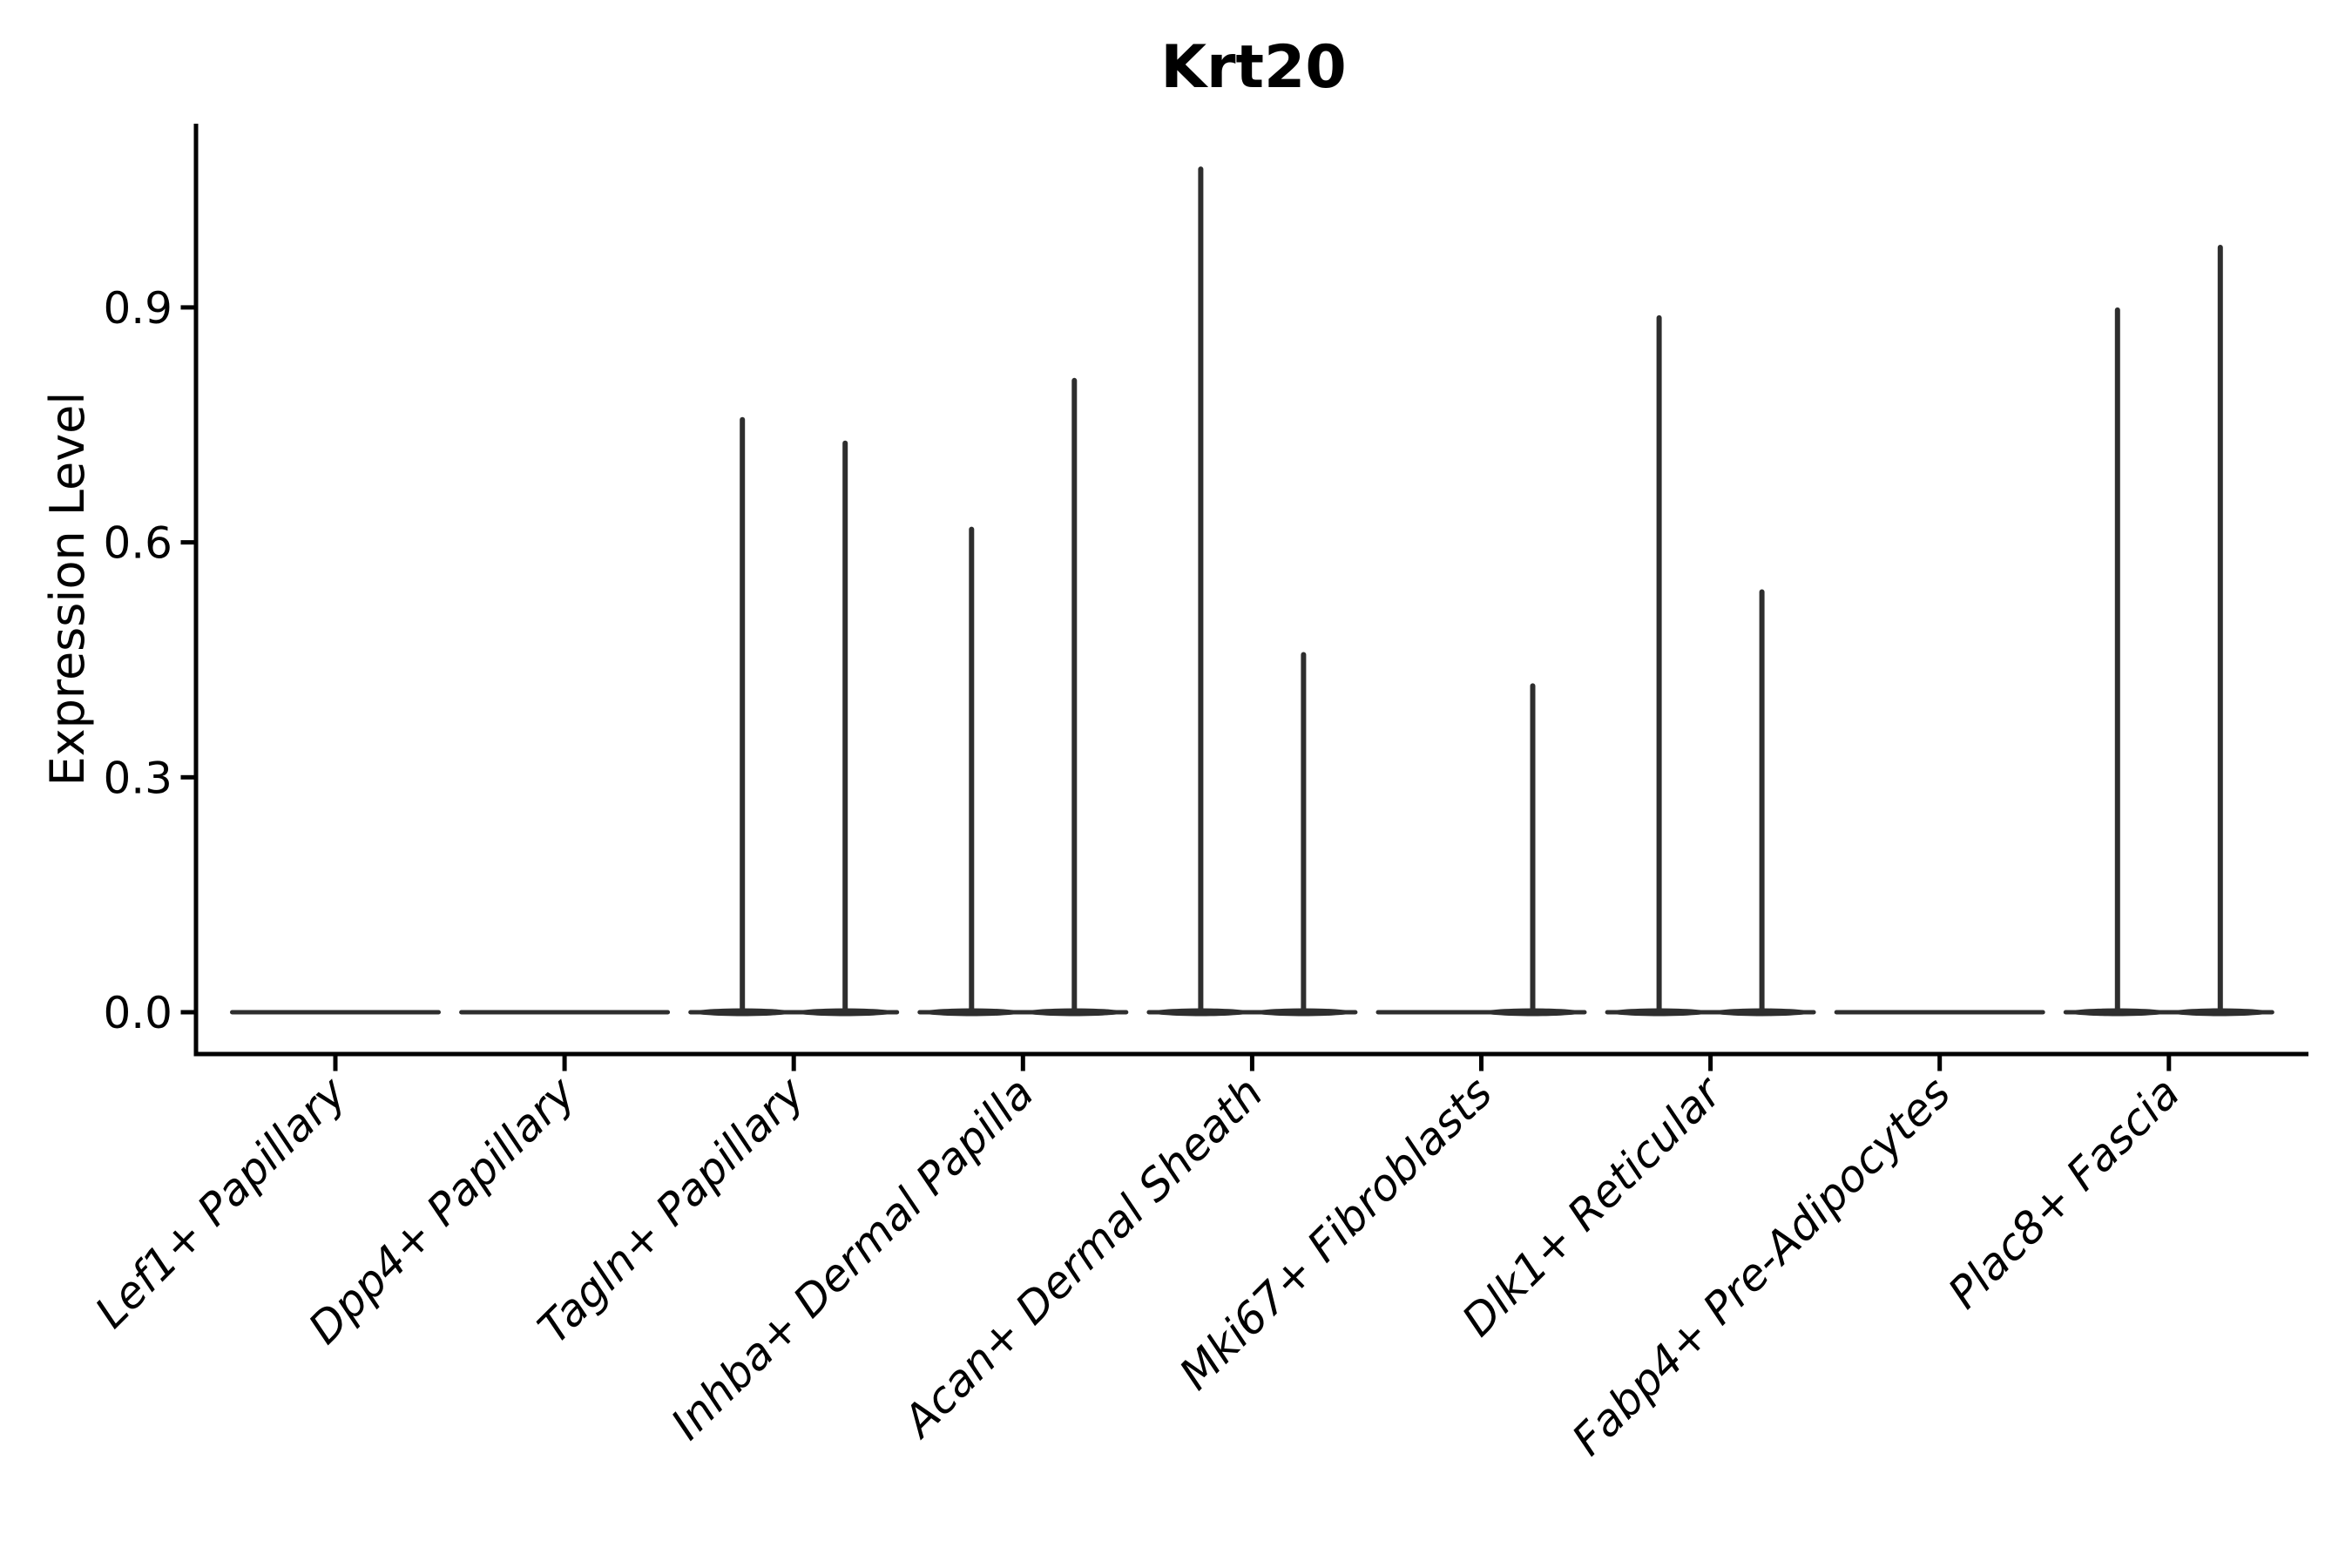 This screenshot has height=1568, width=2352. Describe the element at coordinates (196, 590) in the screenshot. I see `y-axis-spine` at that location.